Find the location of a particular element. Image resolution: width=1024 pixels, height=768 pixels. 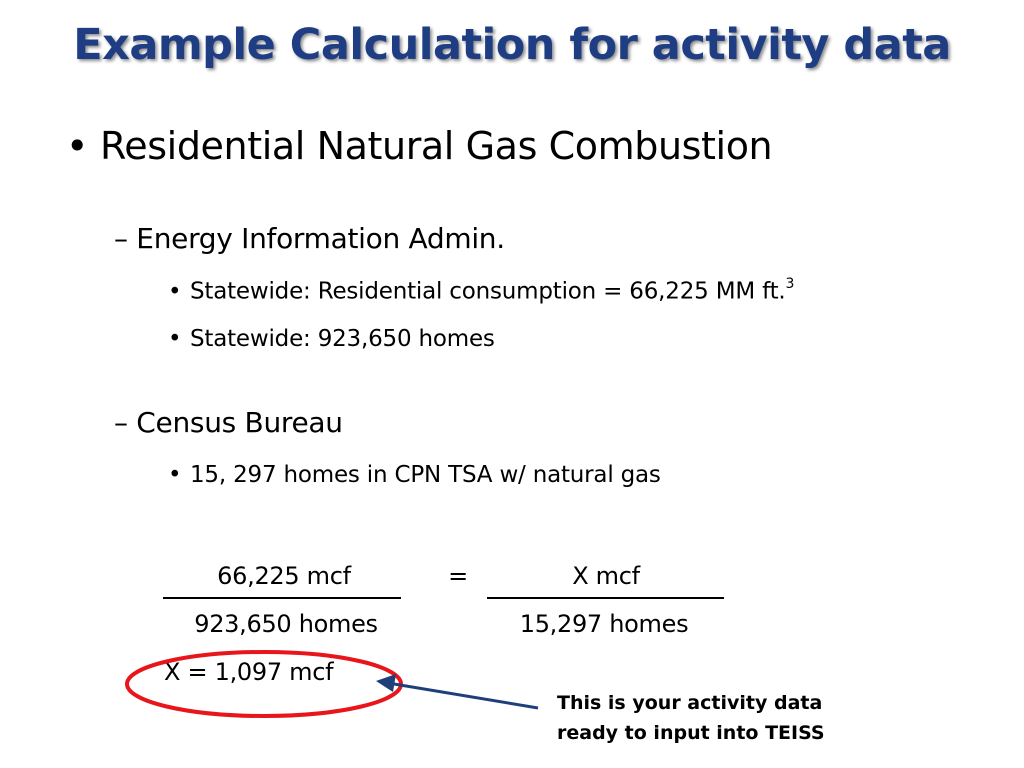

sub-bullet-text: Statewide: 923,650 homes is located at coordinates (342, 339).